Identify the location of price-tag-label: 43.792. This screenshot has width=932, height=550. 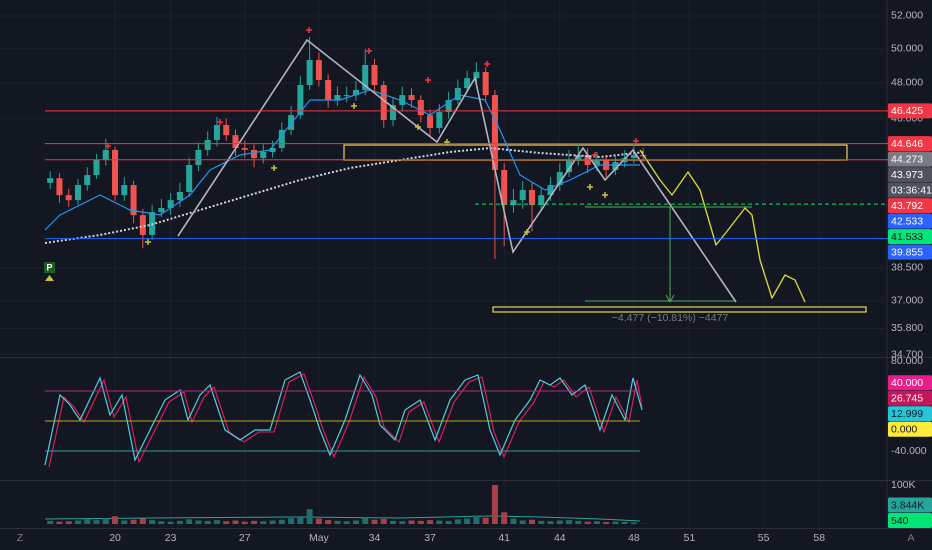
(907, 206).